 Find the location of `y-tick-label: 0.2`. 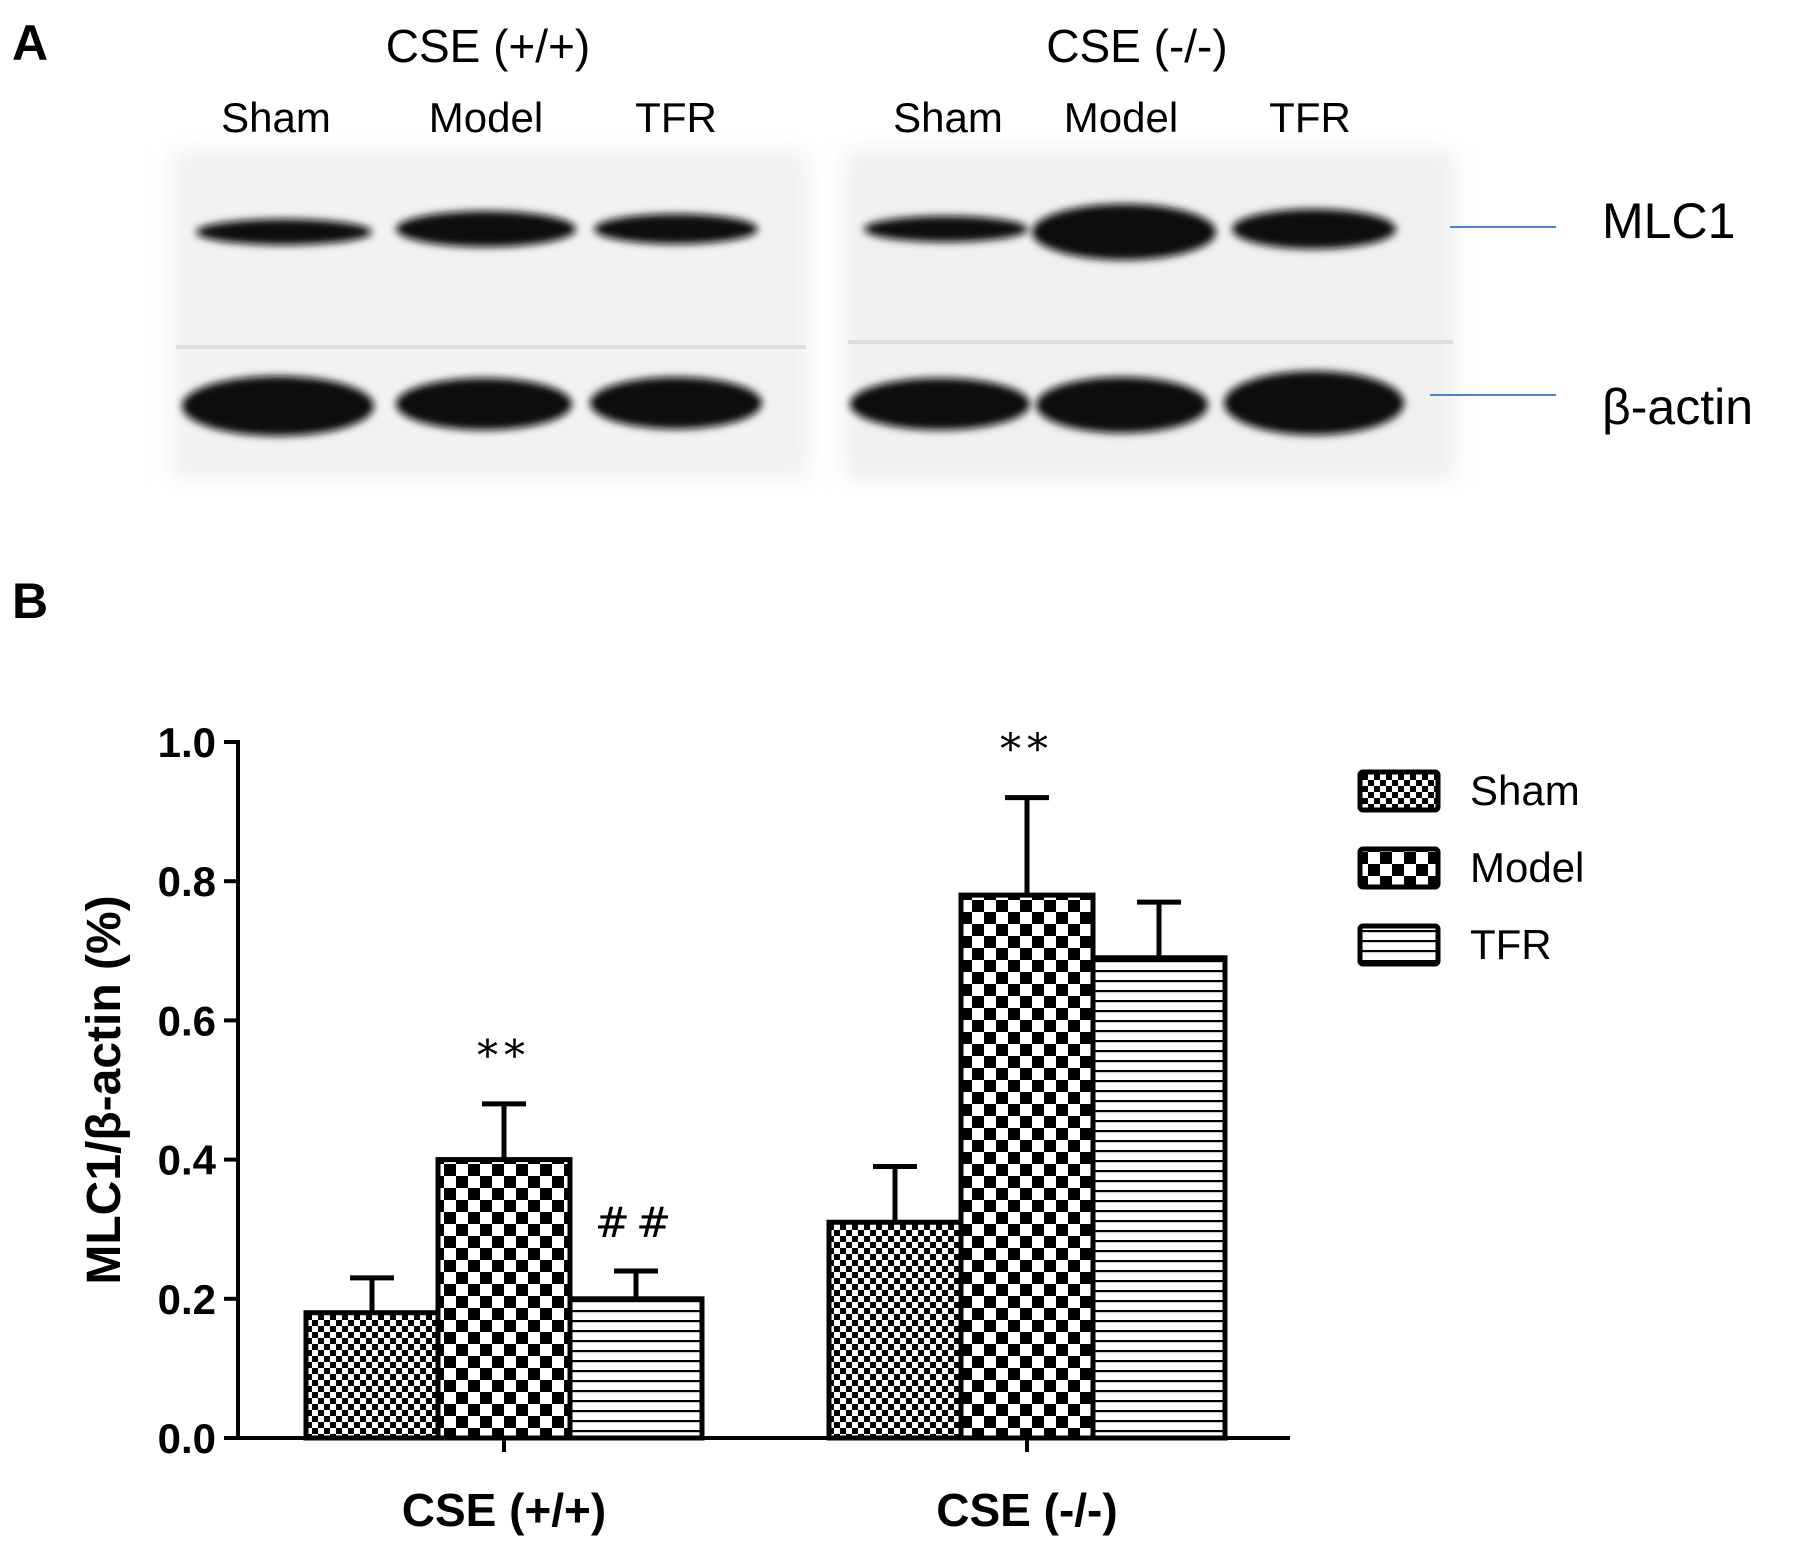

y-tick-label: 0.2 is located at coordinates (187, 1299).